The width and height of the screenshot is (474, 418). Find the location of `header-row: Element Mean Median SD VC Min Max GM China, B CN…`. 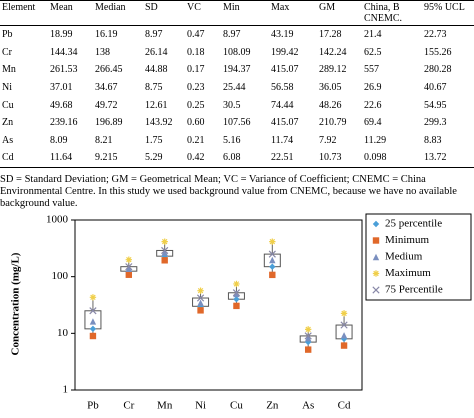

header-row: Element Mean Median SD VC Min Max GM China, B CN… is located at coordinates (237, 13).